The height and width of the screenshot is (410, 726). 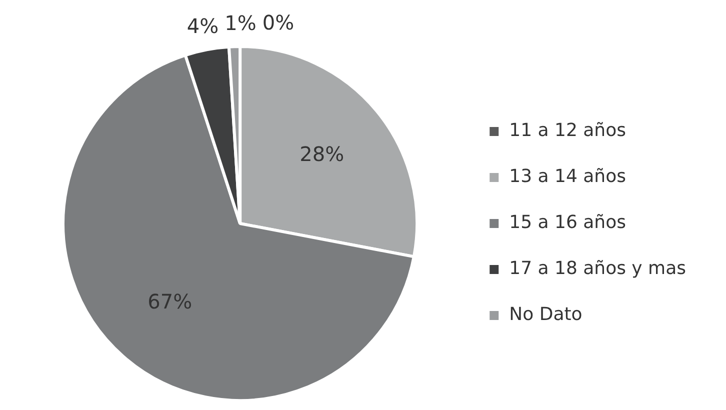 What do you see at coordinates (202, 26) in the screenshot?
I see `data-label: 4%` at bounding box center [202, 26].